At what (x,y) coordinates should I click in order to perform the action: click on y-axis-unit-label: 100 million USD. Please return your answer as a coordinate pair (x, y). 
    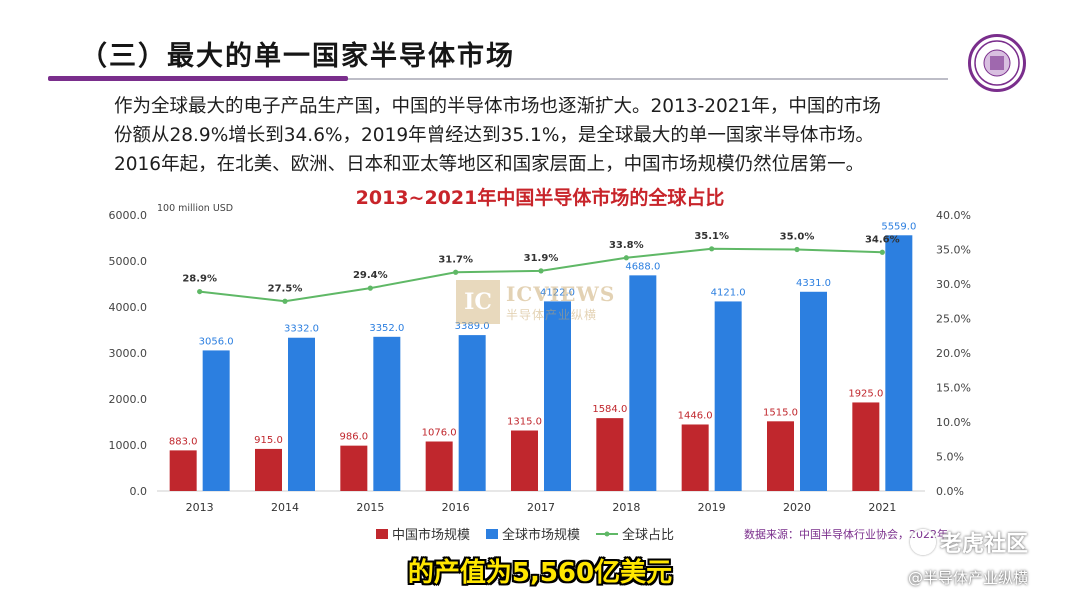
    Looking at the image, I should click on (195, 208).